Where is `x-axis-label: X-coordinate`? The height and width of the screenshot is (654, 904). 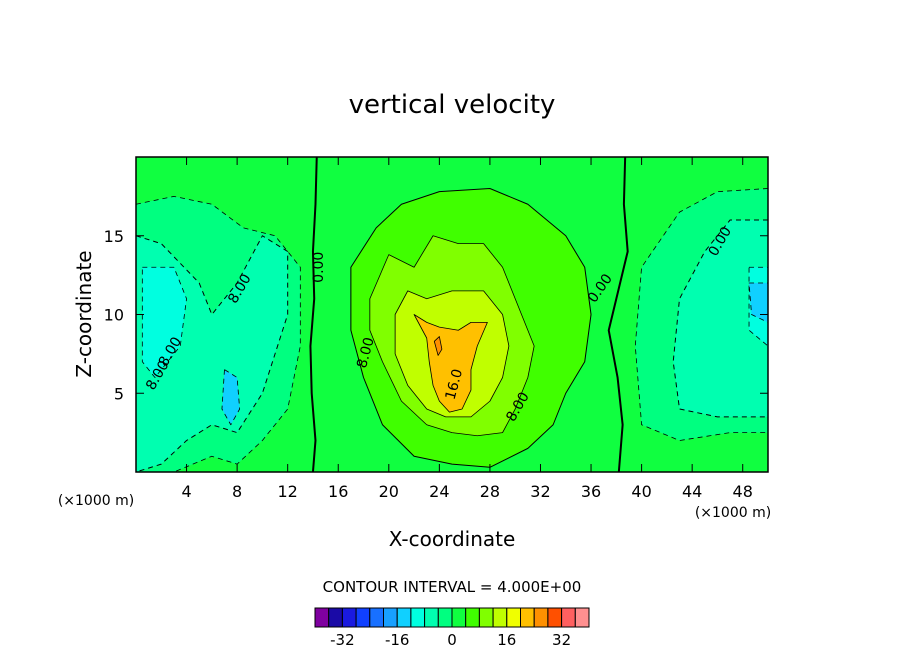 x-axis-label: X-coordinate is located at coordinates (452, 539).